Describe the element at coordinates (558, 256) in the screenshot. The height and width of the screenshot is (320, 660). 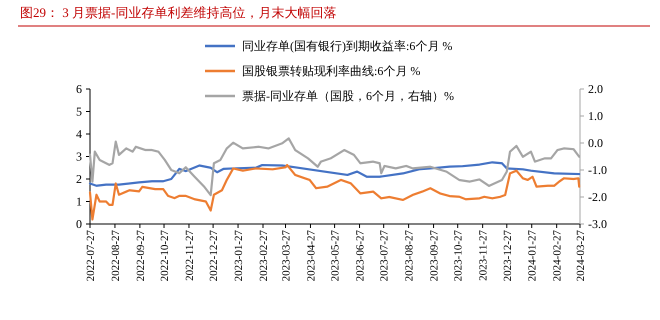
I see `x-tick-label: 2024-02-27` at that location.